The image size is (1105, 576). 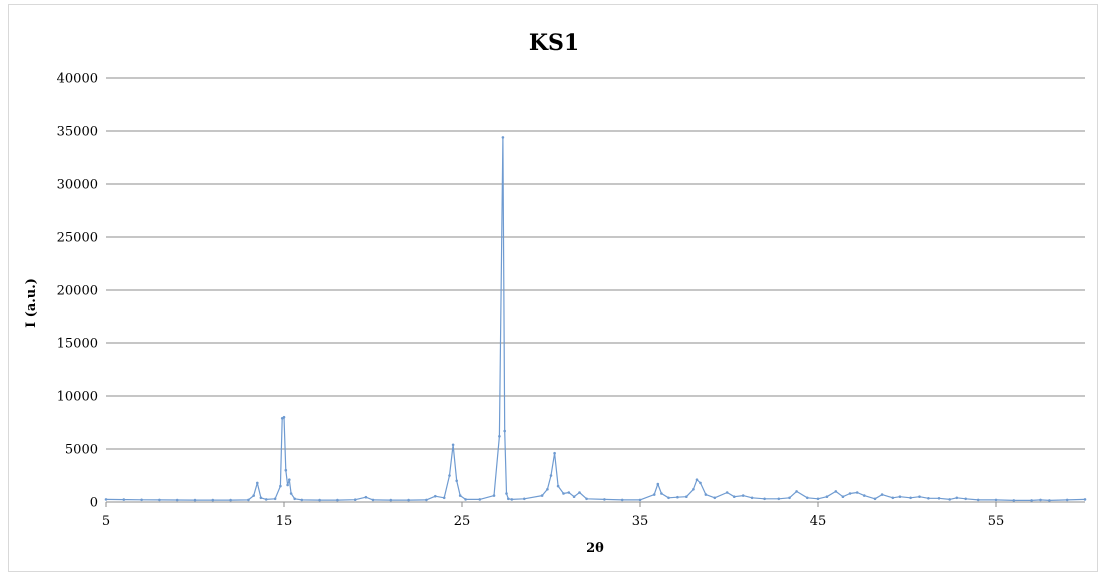 I want to click on y-tick-labels: 0 5000 10000 15000 20000 25000 30000 35000 40000, so click(x=77, y=291).